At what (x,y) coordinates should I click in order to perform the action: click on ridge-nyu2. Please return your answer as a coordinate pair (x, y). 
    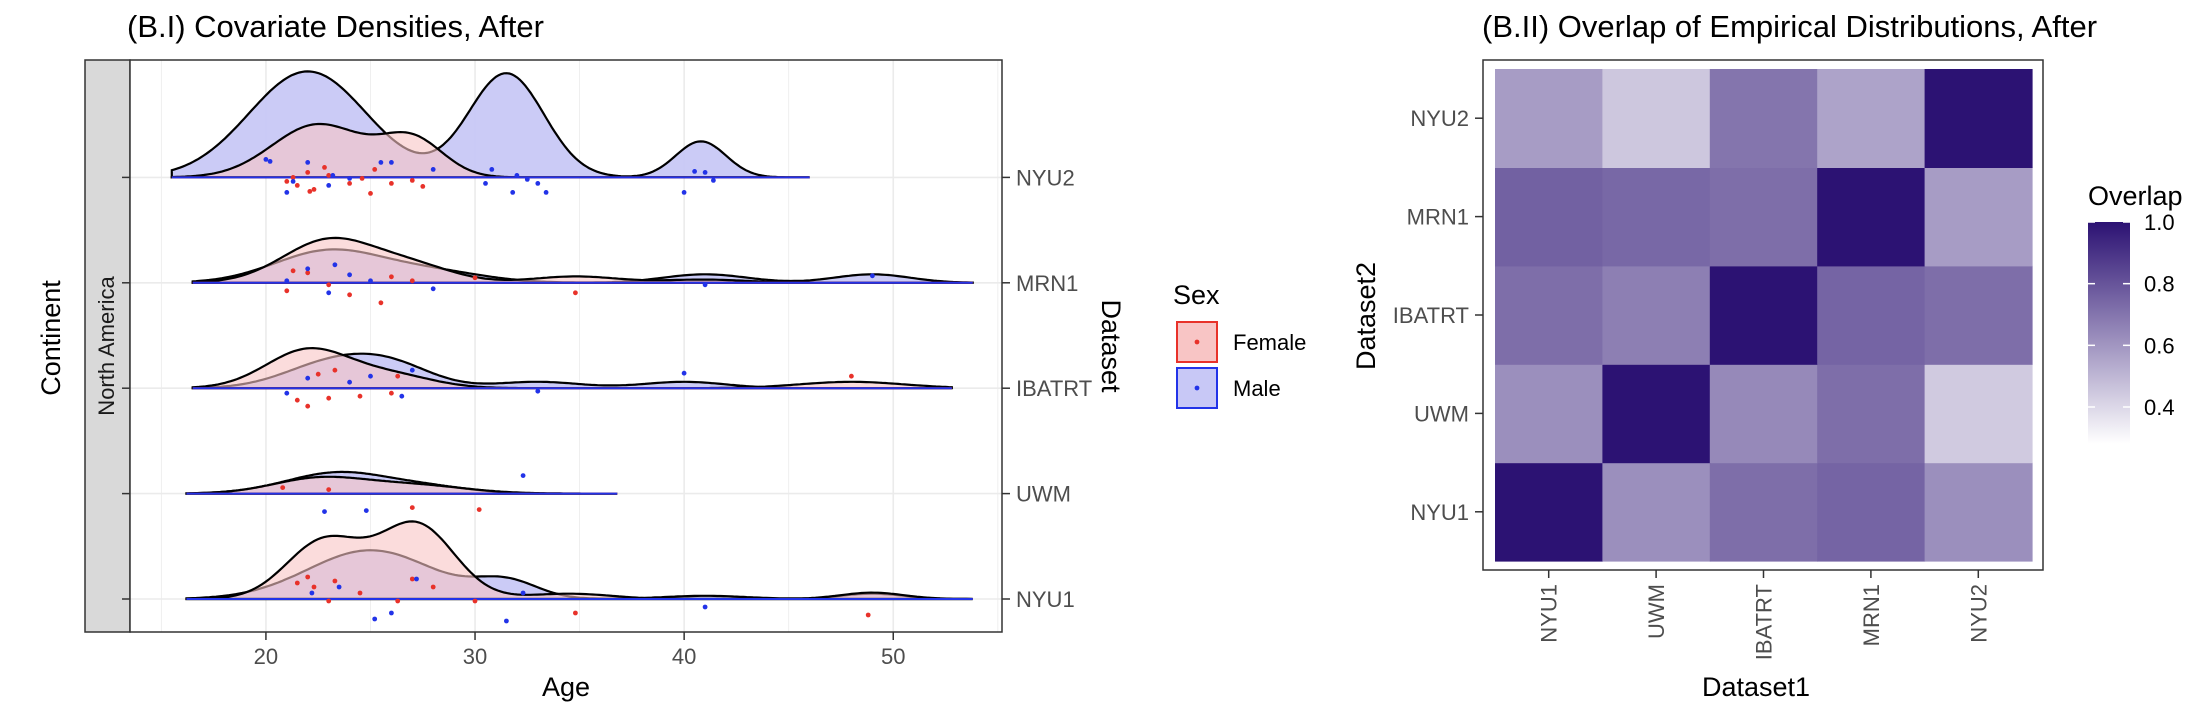
    Looking at the image, I should click on (490, 133).